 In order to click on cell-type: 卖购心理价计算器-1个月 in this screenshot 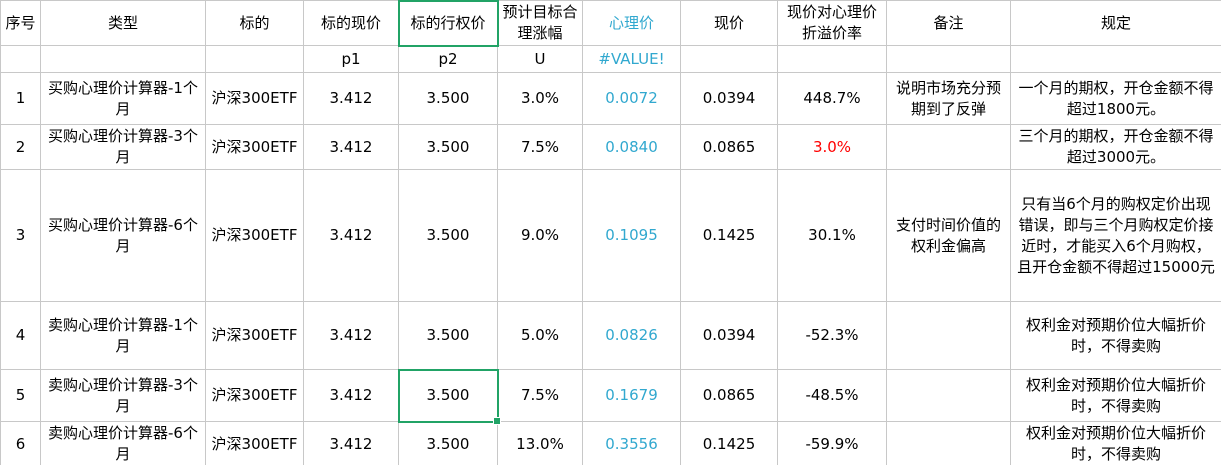, I will do `click(123, 335)`.